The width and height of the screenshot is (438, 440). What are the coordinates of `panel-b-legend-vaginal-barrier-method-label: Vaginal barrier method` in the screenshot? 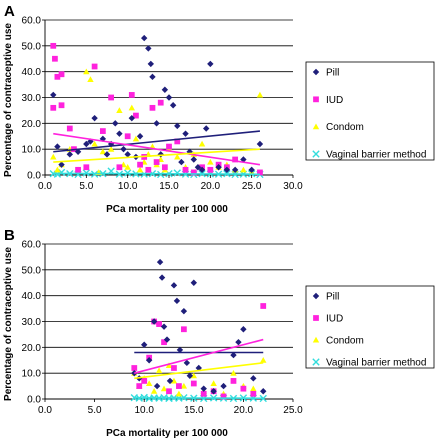 It's located at (376, 363).